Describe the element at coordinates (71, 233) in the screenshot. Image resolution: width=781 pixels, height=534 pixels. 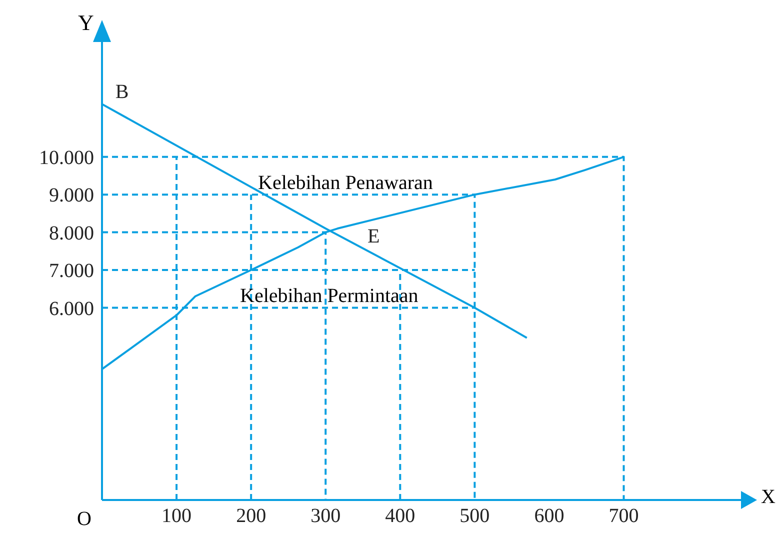
I see `y-tick-label: 8.000` at that location.